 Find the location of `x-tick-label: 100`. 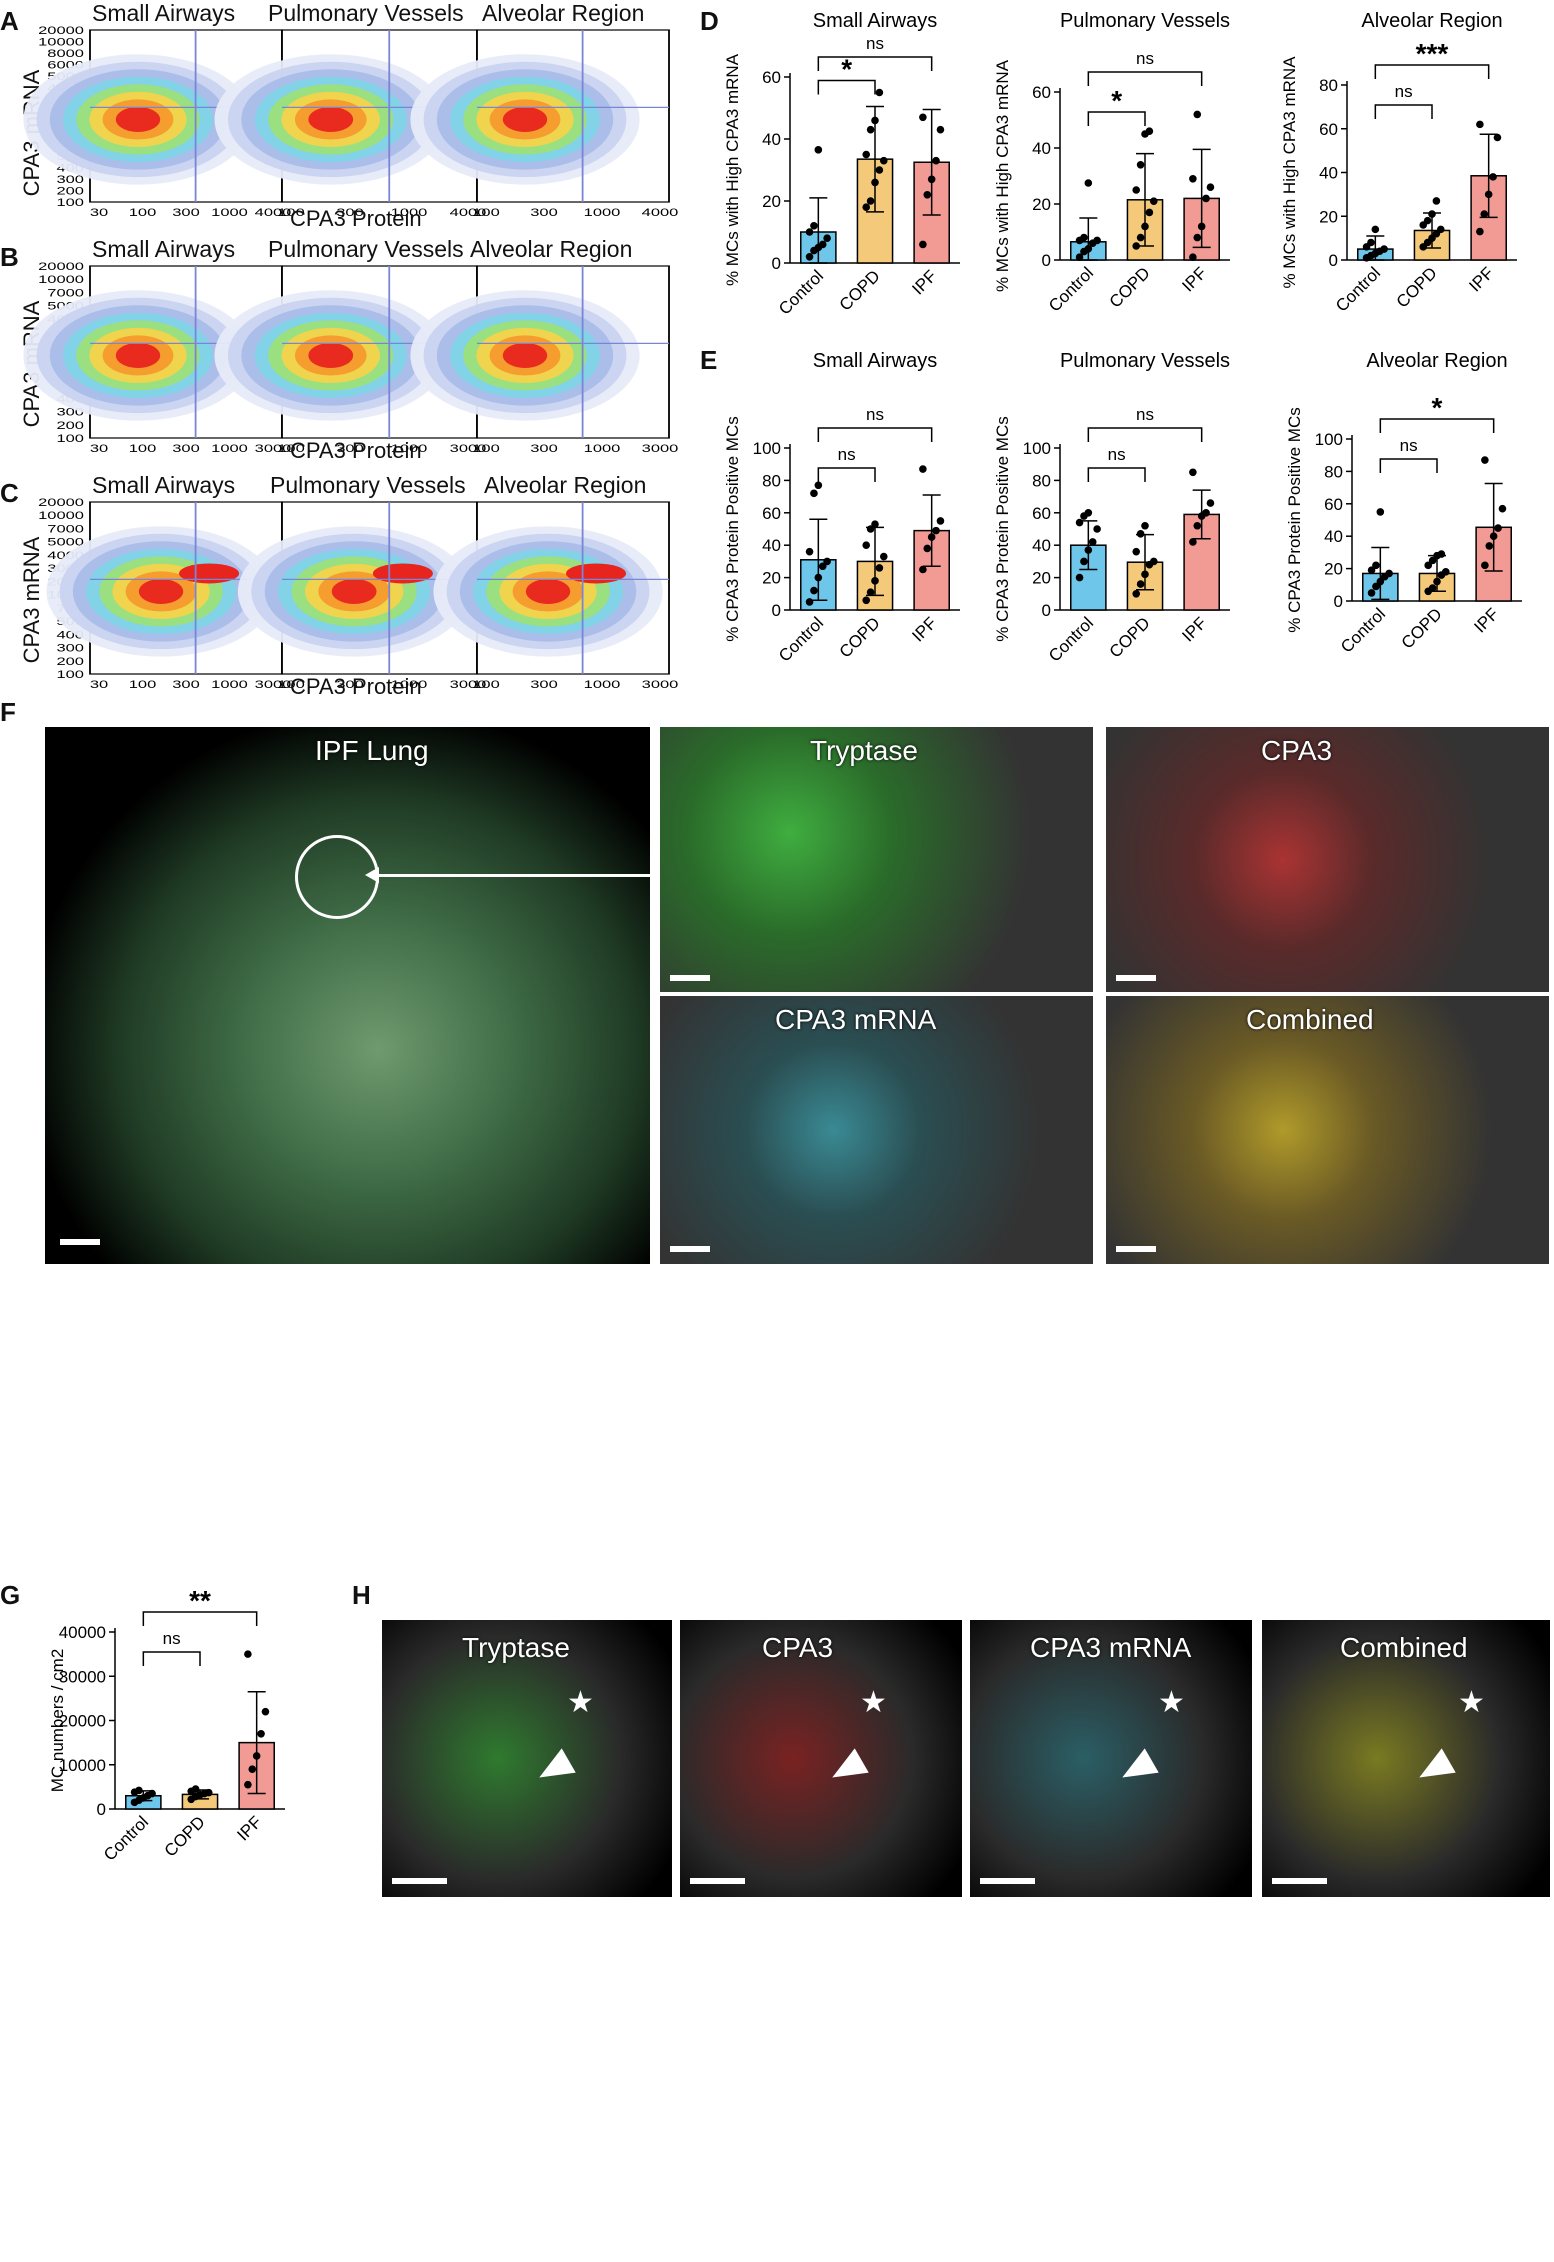

x-tick-label: 100 is located at coordinates (143, 212).